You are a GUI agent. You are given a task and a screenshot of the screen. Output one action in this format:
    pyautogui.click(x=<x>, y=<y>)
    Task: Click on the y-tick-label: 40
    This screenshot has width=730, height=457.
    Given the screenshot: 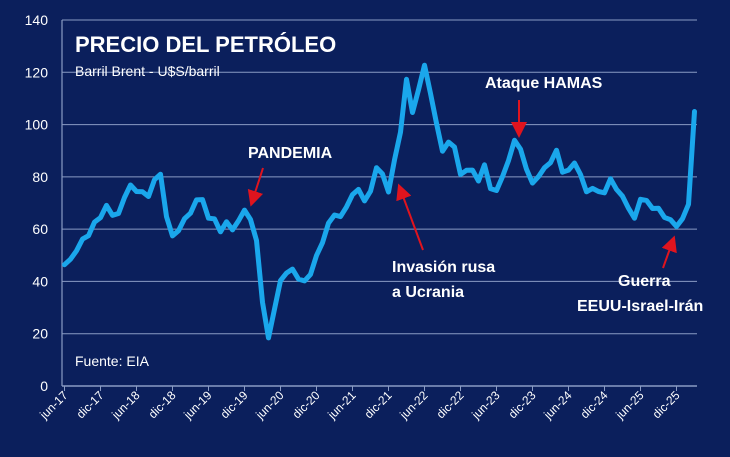 What is the action you would take?
    pyautogui.click(x=40, y=281)
    